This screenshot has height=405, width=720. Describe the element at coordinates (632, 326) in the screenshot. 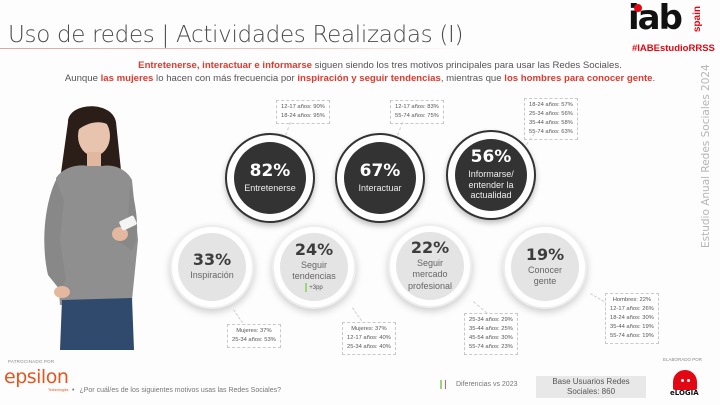

I see `callout-line: 35-44 años: 19%` at that location.